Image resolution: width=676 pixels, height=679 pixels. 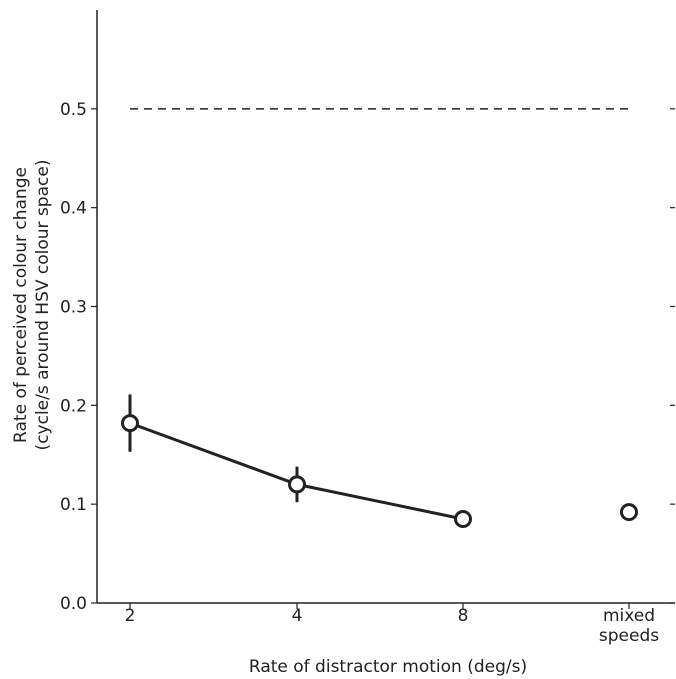 I want to click on x-axis-label: Rate of distractor motion (deg/s), so click(x=388, y=667).